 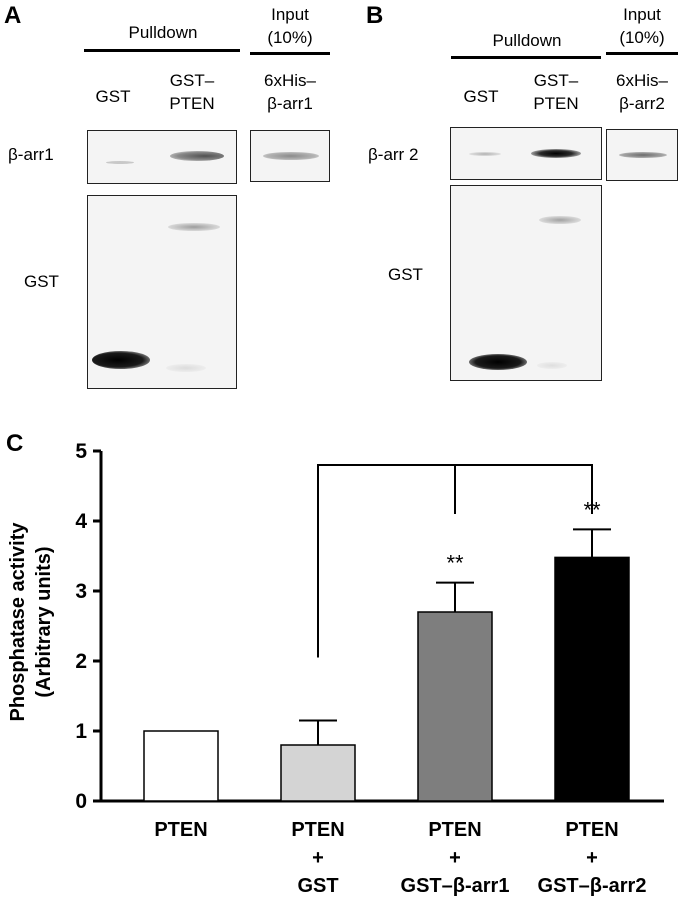 I want to click on panel-b-blot-arr2-pulldown, so click(x=526, y=153).